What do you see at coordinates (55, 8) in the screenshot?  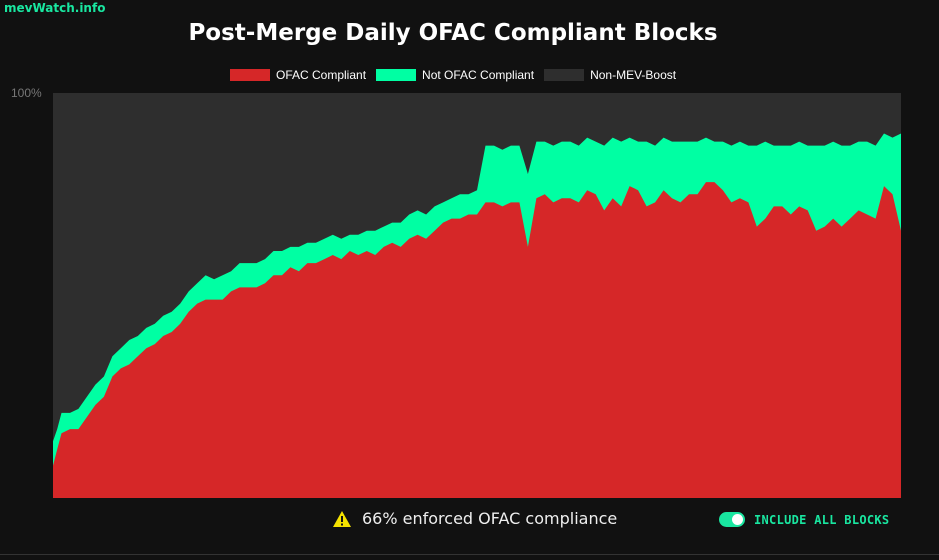 I see `brand-logo: mevWatch.info` at bounding box center [55, 8].